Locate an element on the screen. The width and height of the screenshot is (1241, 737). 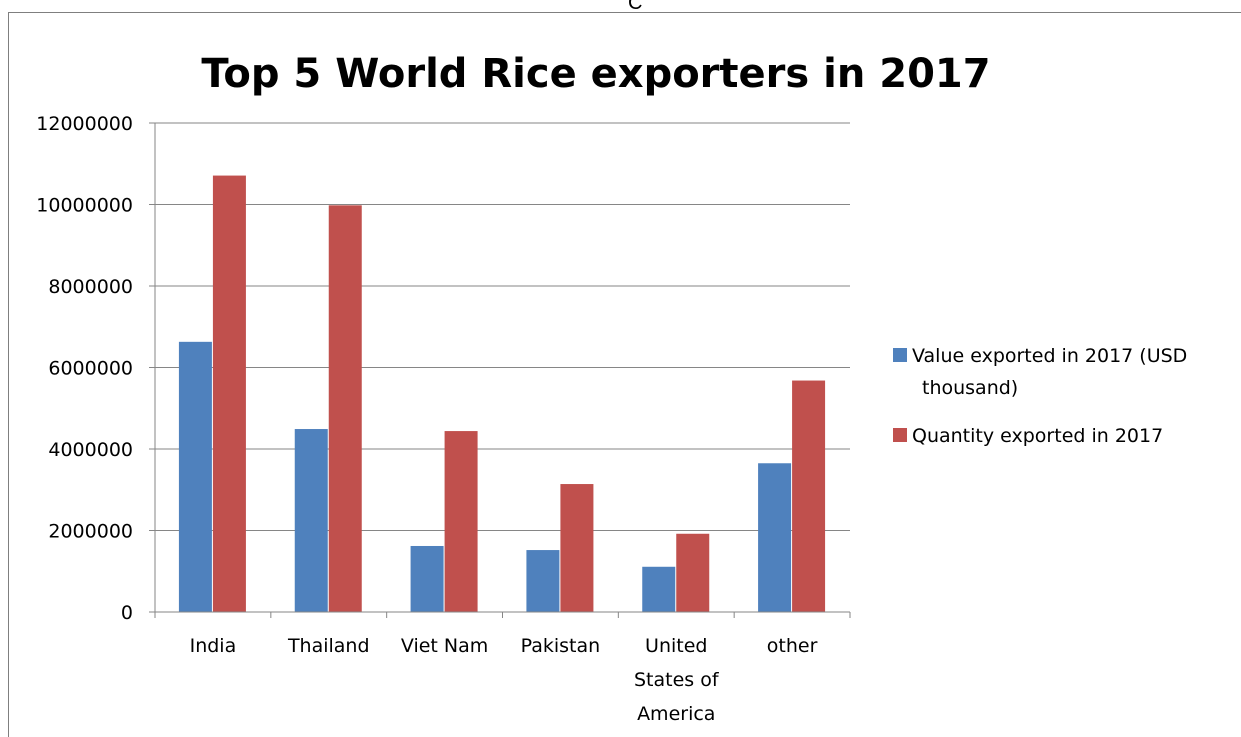
y-tick-label: 8000000 is located at coordinates (90, 287).